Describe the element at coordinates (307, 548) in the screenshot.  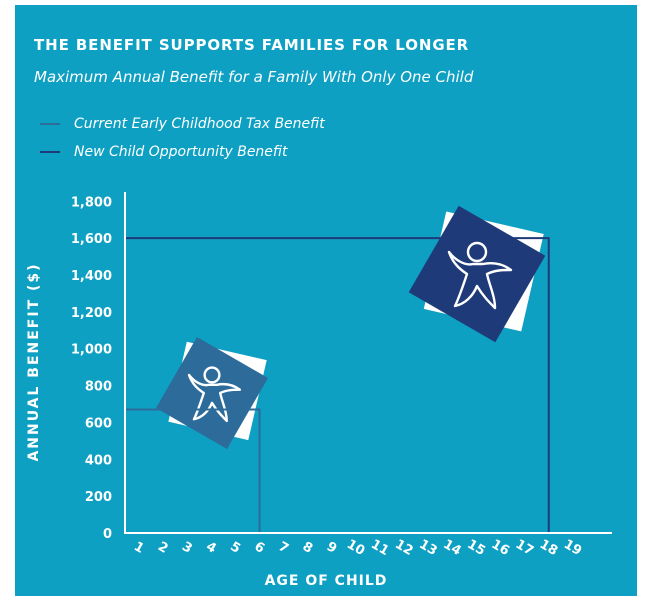
I see `x-tick-label: 8` at that location.